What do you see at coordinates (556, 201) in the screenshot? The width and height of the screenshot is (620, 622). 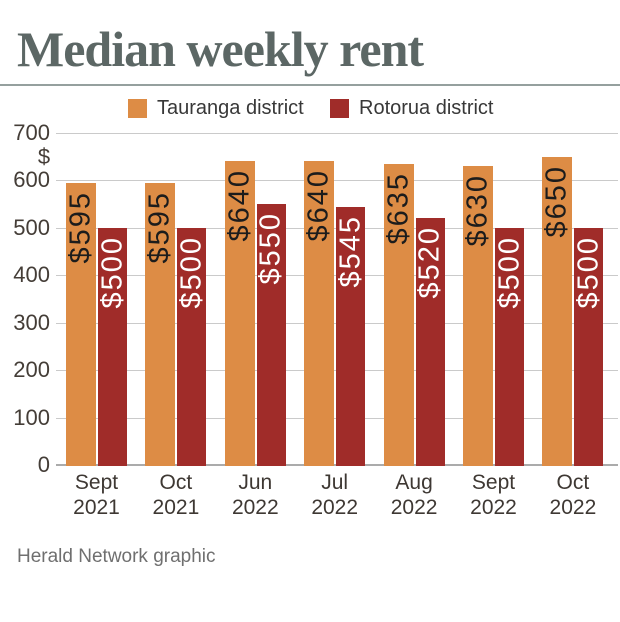 I see `bar-value-label: $650` at bounding box center [556, 201].